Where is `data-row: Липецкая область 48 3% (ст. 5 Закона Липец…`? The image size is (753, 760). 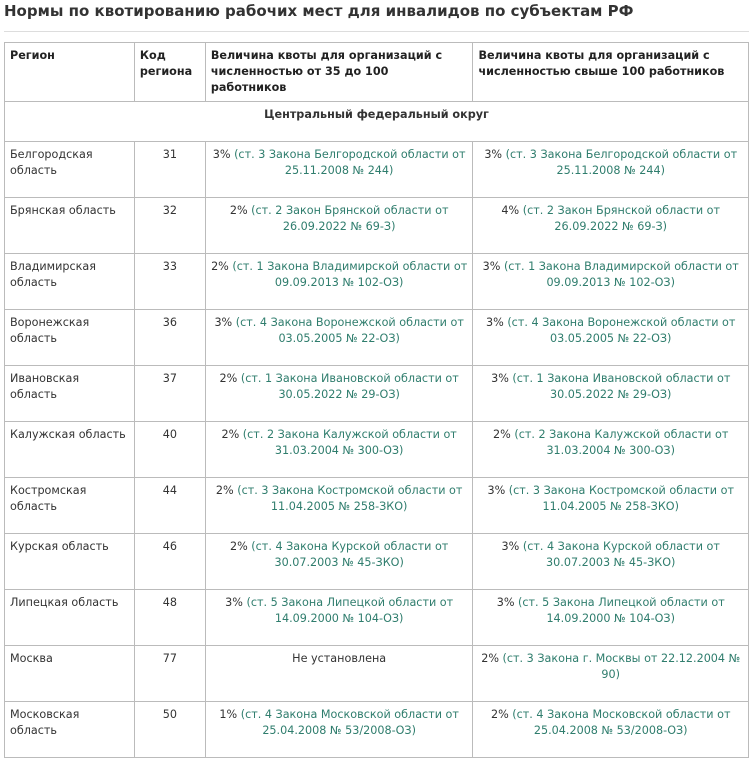 data-row: Липецкая область 48 3% (ст. 5 Закона Липец… is located at coordinates (376, 617).